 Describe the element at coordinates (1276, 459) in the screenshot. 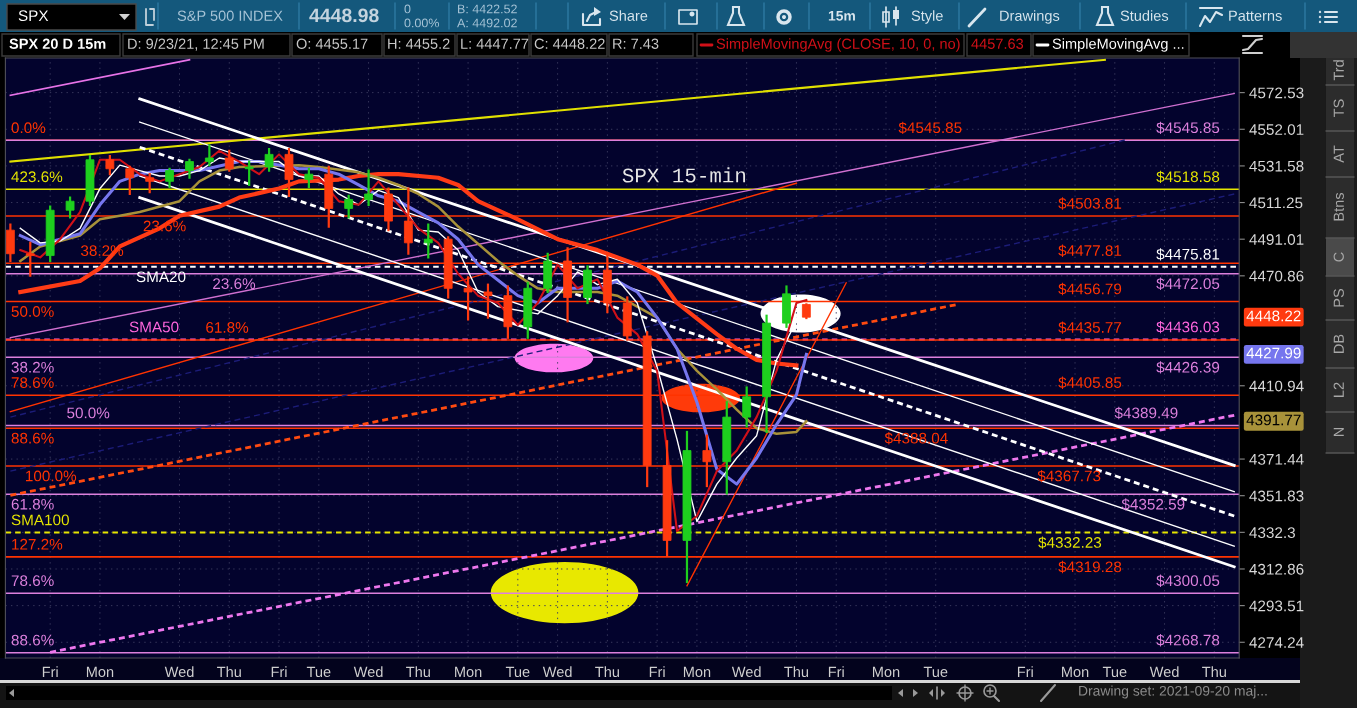

I see `y-tick-label: 4371.44` at that location.